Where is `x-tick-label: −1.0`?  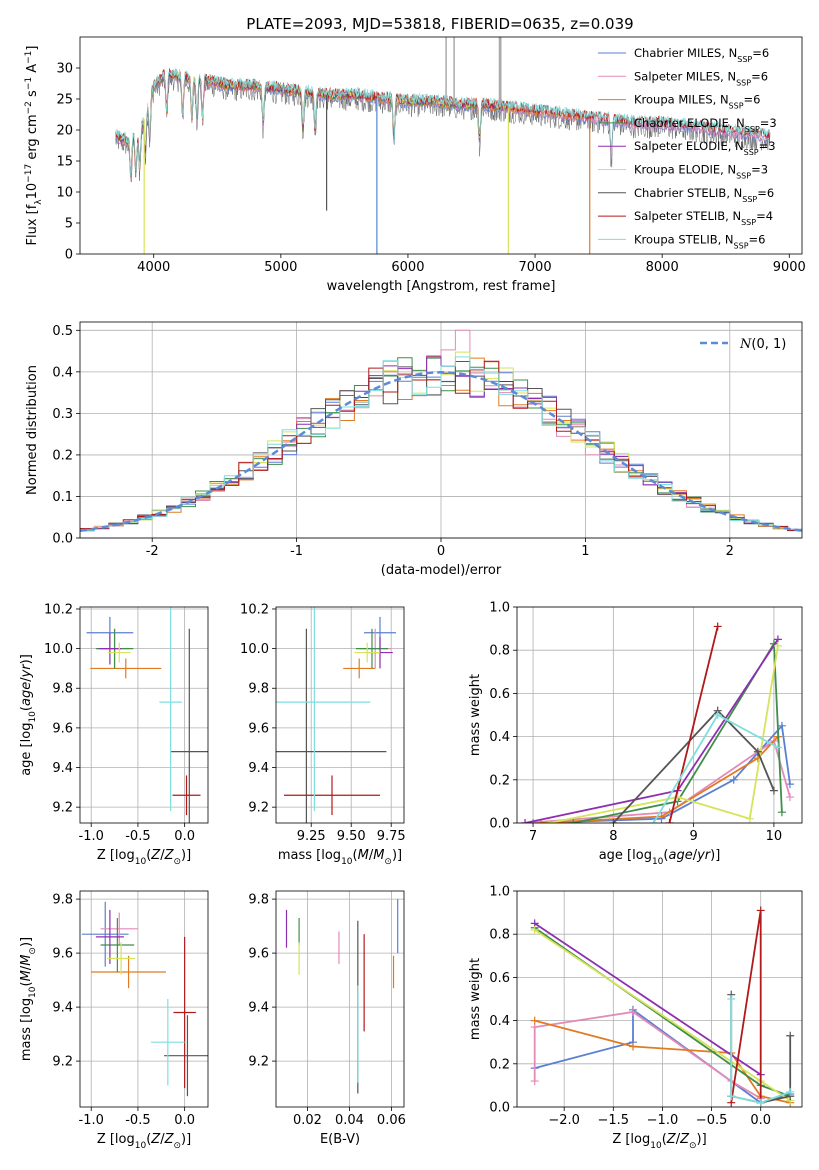
x-tick-label: −1.0 is located at coordinates (663, 1120).